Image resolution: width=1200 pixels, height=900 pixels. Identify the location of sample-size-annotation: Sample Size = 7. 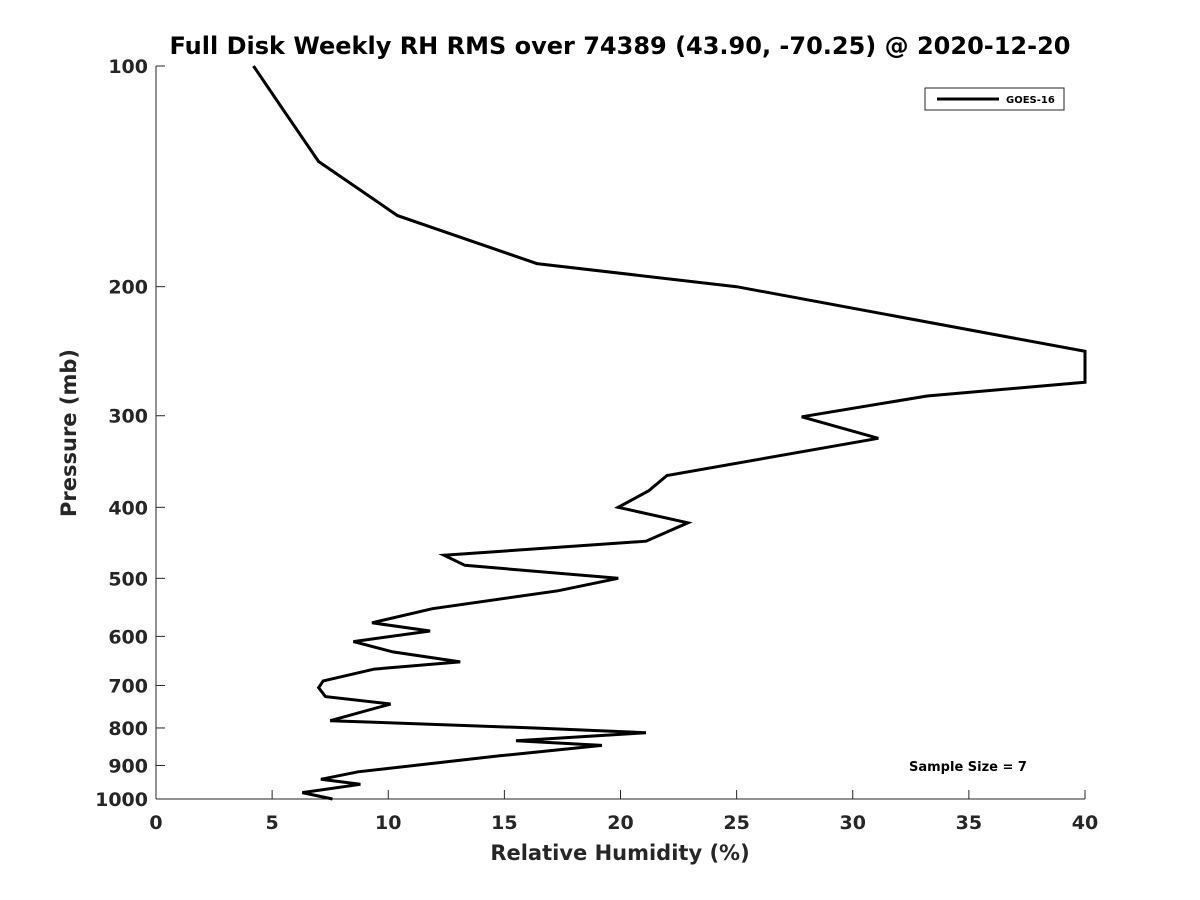
(968, 767).